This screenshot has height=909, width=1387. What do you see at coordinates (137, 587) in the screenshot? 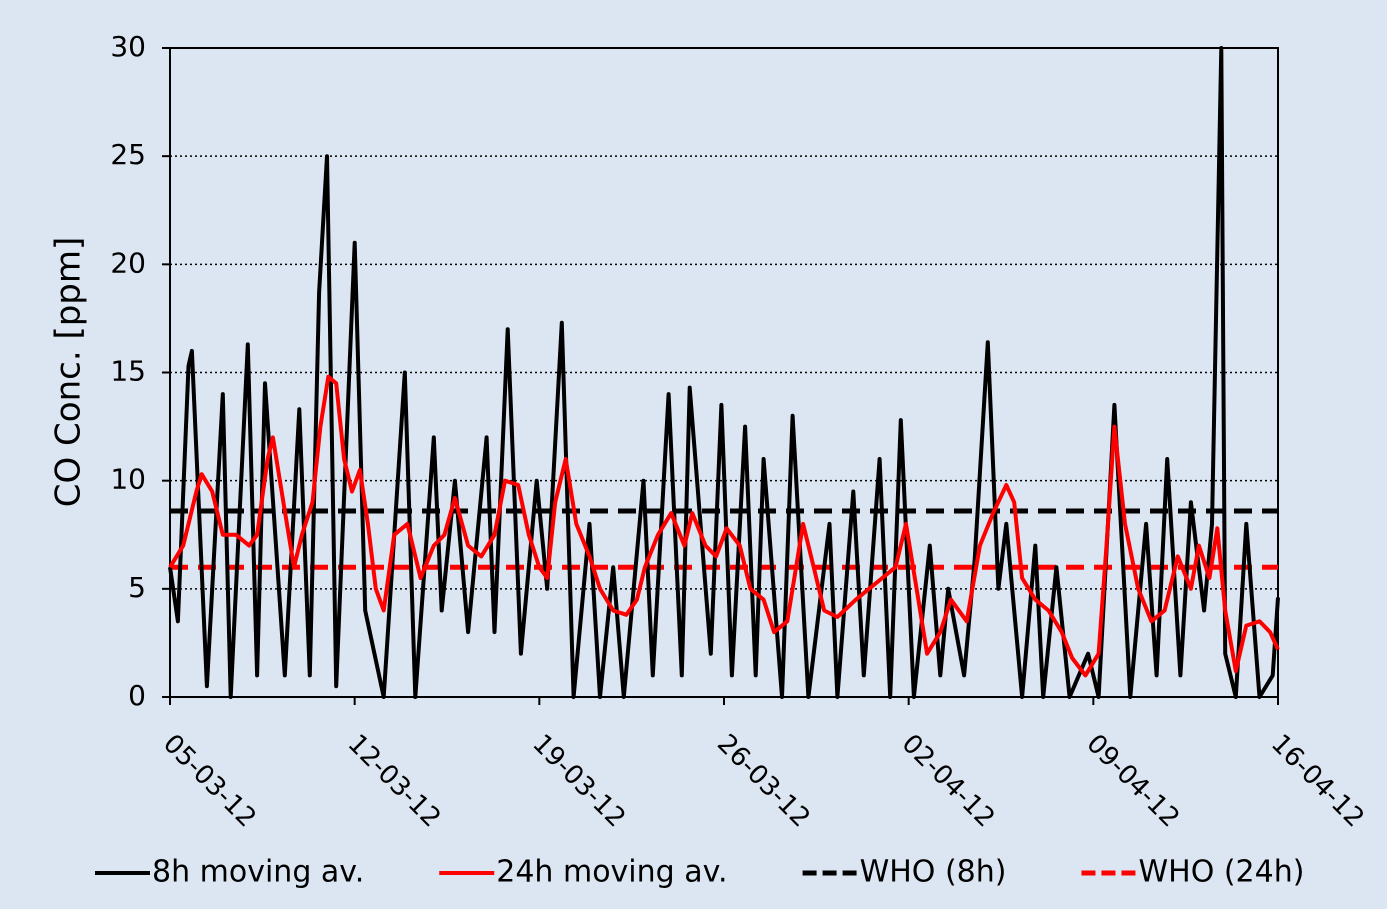
I see `y-tick-label: 5` at bounding box center [137, 587].